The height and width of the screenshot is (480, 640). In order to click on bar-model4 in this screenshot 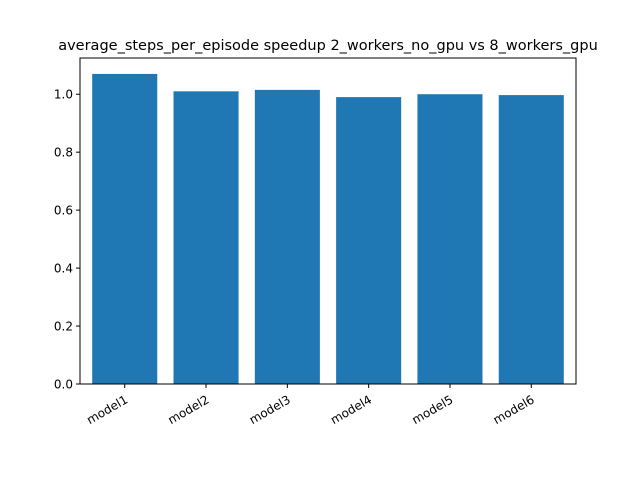, I will do `click(369, 241)`.